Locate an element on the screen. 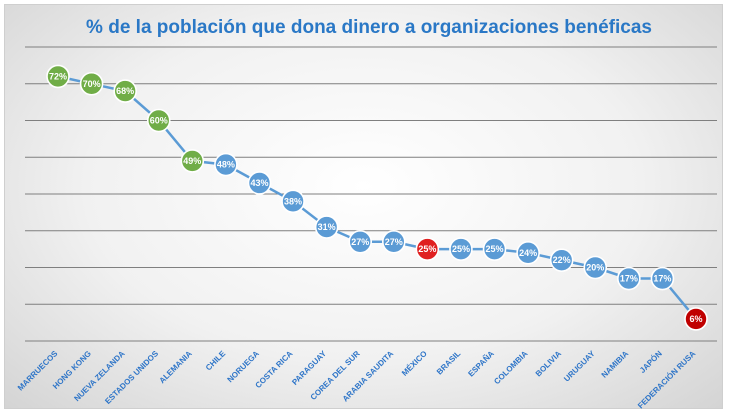 The width and height of the screenshot is (729, 414). category-label: COLOMBIA is located at coordinates (510, 367).